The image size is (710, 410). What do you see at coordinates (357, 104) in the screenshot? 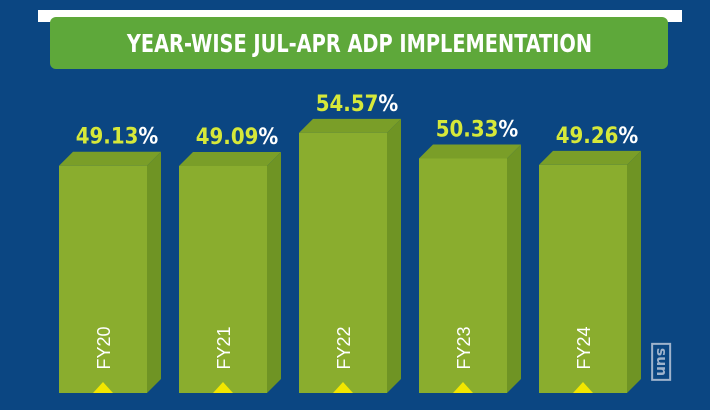
I see `value-label: 54.57%` at bounding box center [357, 104].